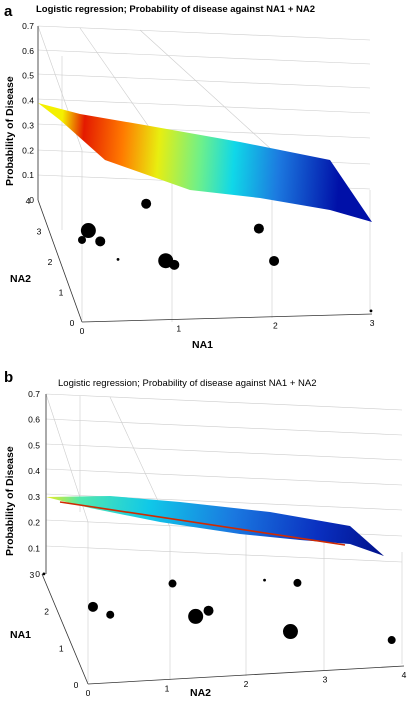  I want to click on probability-surface, so click(205, 162).